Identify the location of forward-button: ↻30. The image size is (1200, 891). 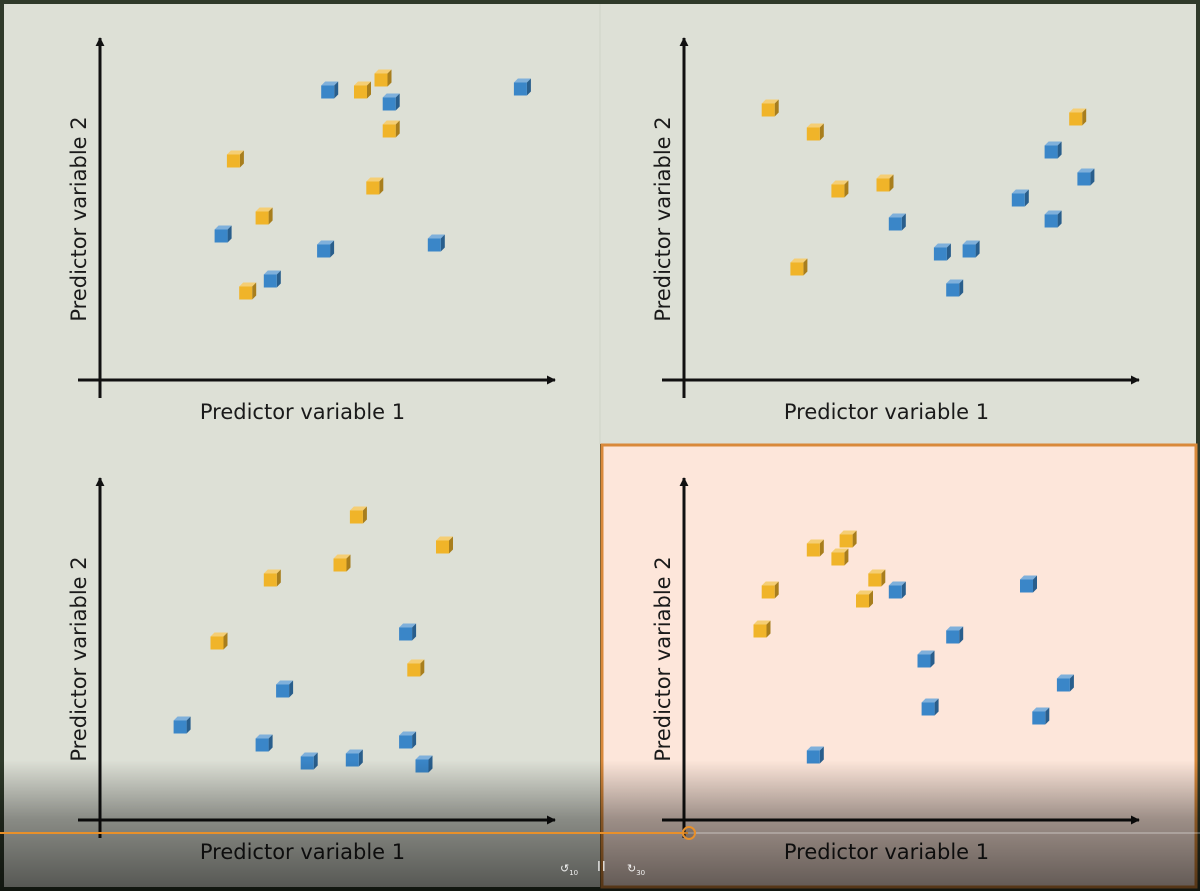
(636, 870).